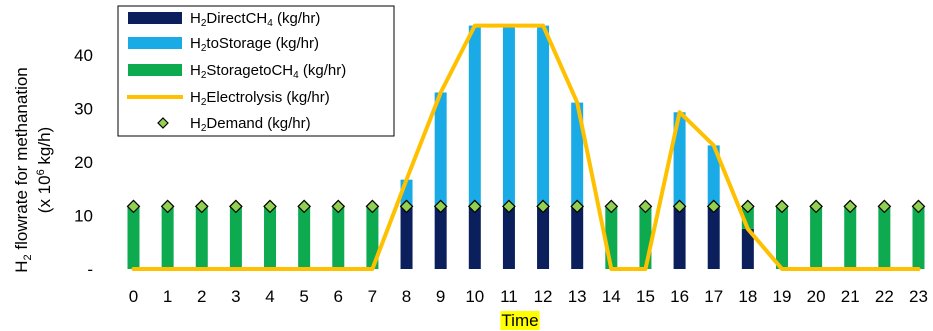 The image size is (933, 331). Describe the element at coordinates (235, 296) in the screenshot. I see `x-tick-label: 3` at that location.